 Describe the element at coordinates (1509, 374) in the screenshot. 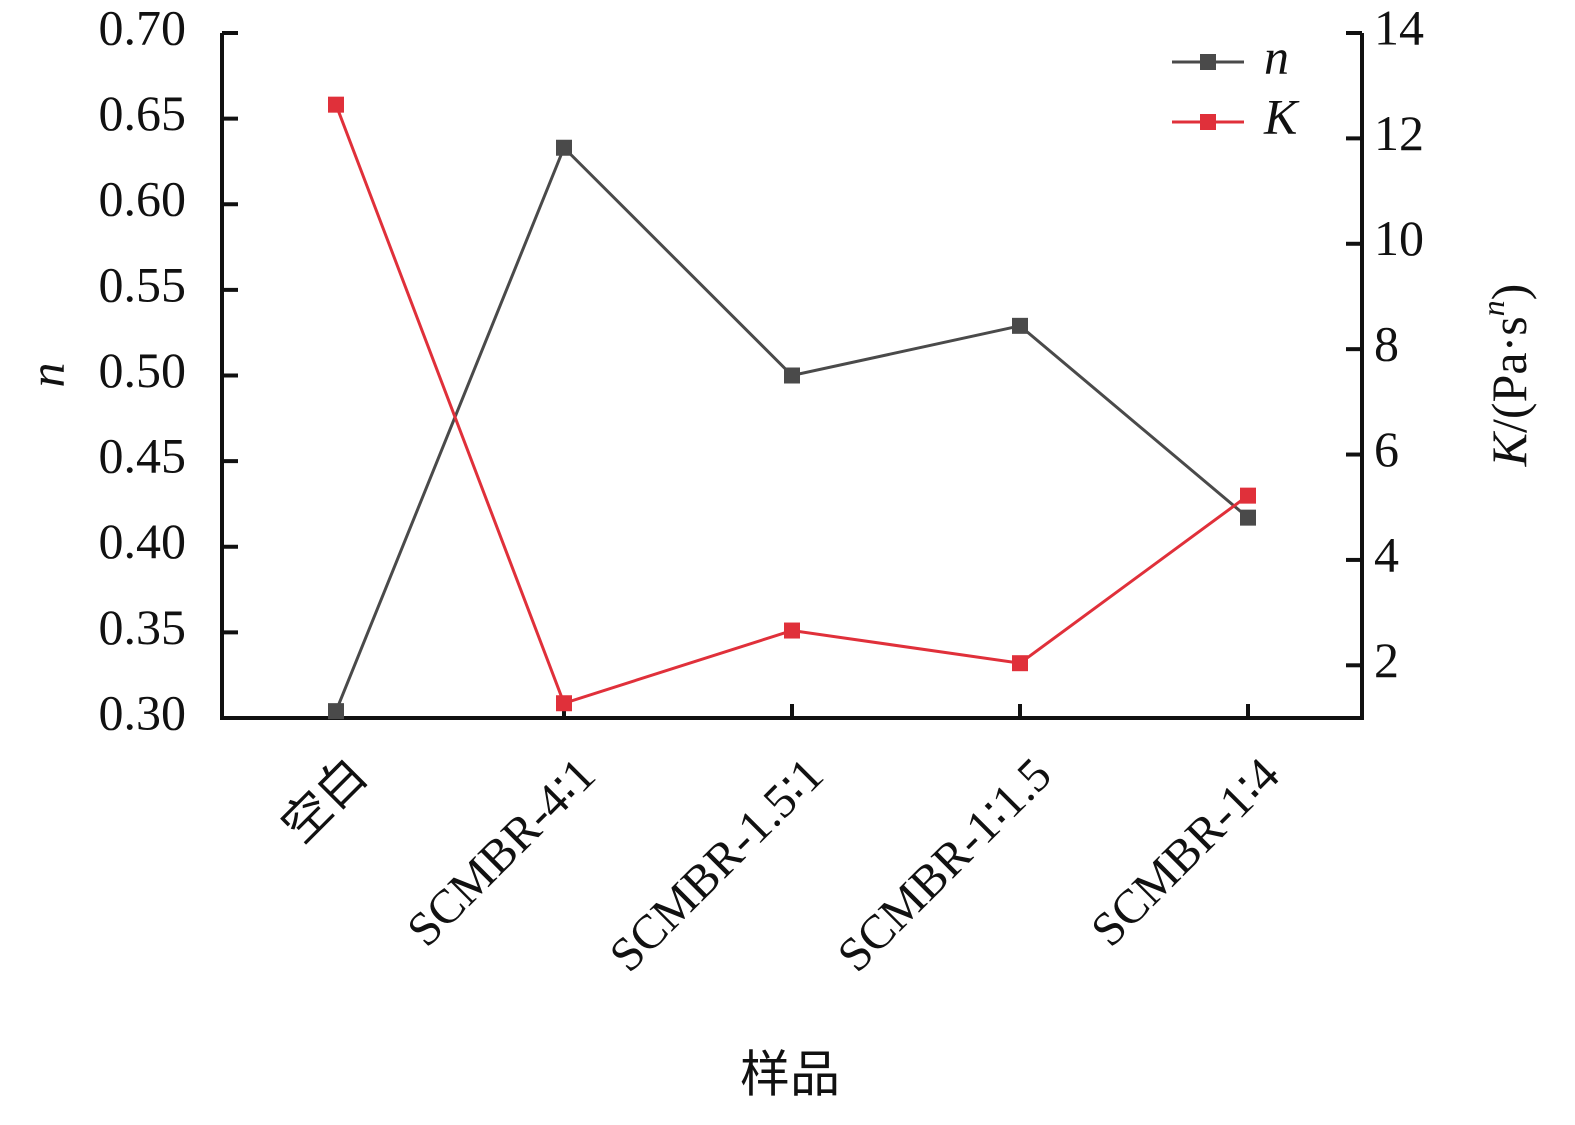

I see `y2-label-part: /(Pa·s` at that location.